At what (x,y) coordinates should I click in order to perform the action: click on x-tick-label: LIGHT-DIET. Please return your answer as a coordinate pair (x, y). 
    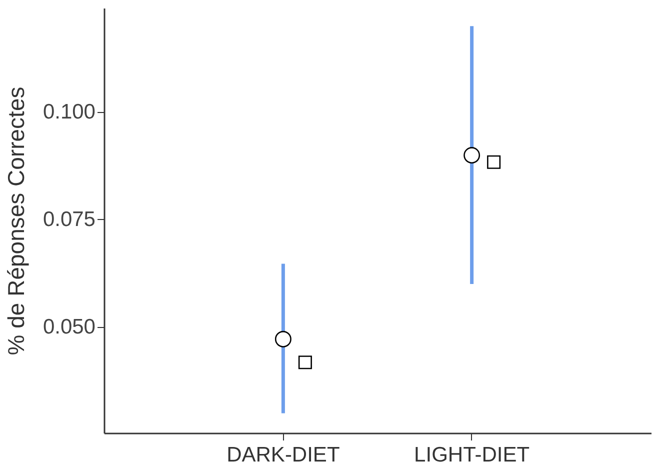
    Looking at the image, I should click on (472, 455).